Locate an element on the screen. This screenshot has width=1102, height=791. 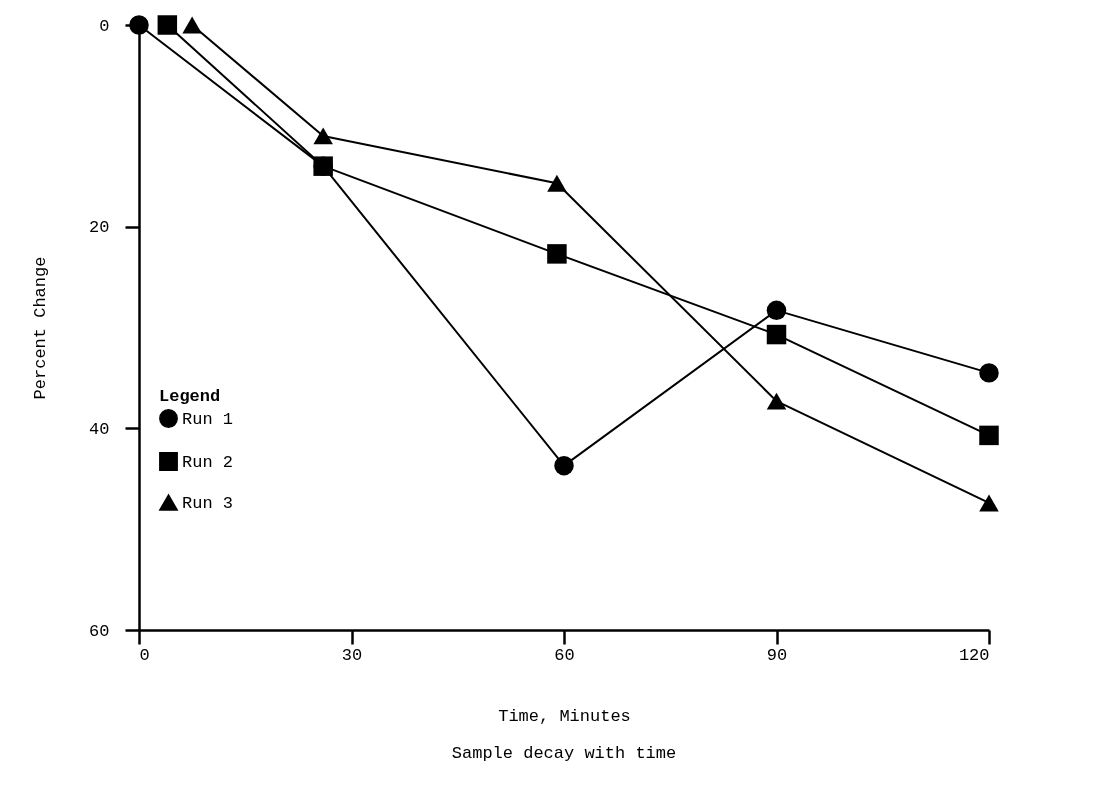
y-tick-label: 60 is located at coordinates (99, 631).